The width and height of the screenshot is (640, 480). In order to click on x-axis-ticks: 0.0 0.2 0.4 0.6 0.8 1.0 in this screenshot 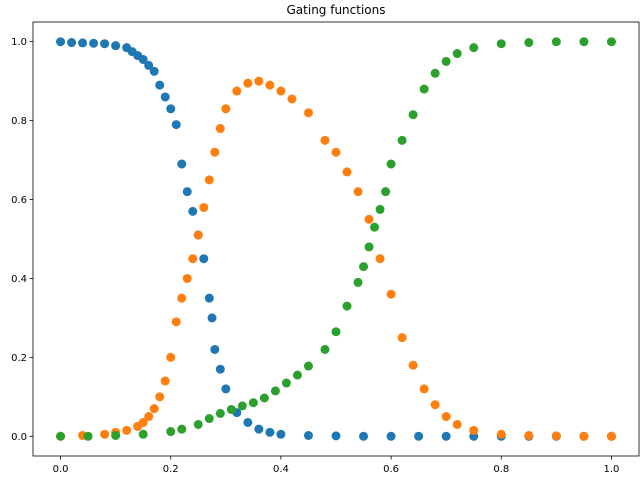, I will do `click(336, 465)`.